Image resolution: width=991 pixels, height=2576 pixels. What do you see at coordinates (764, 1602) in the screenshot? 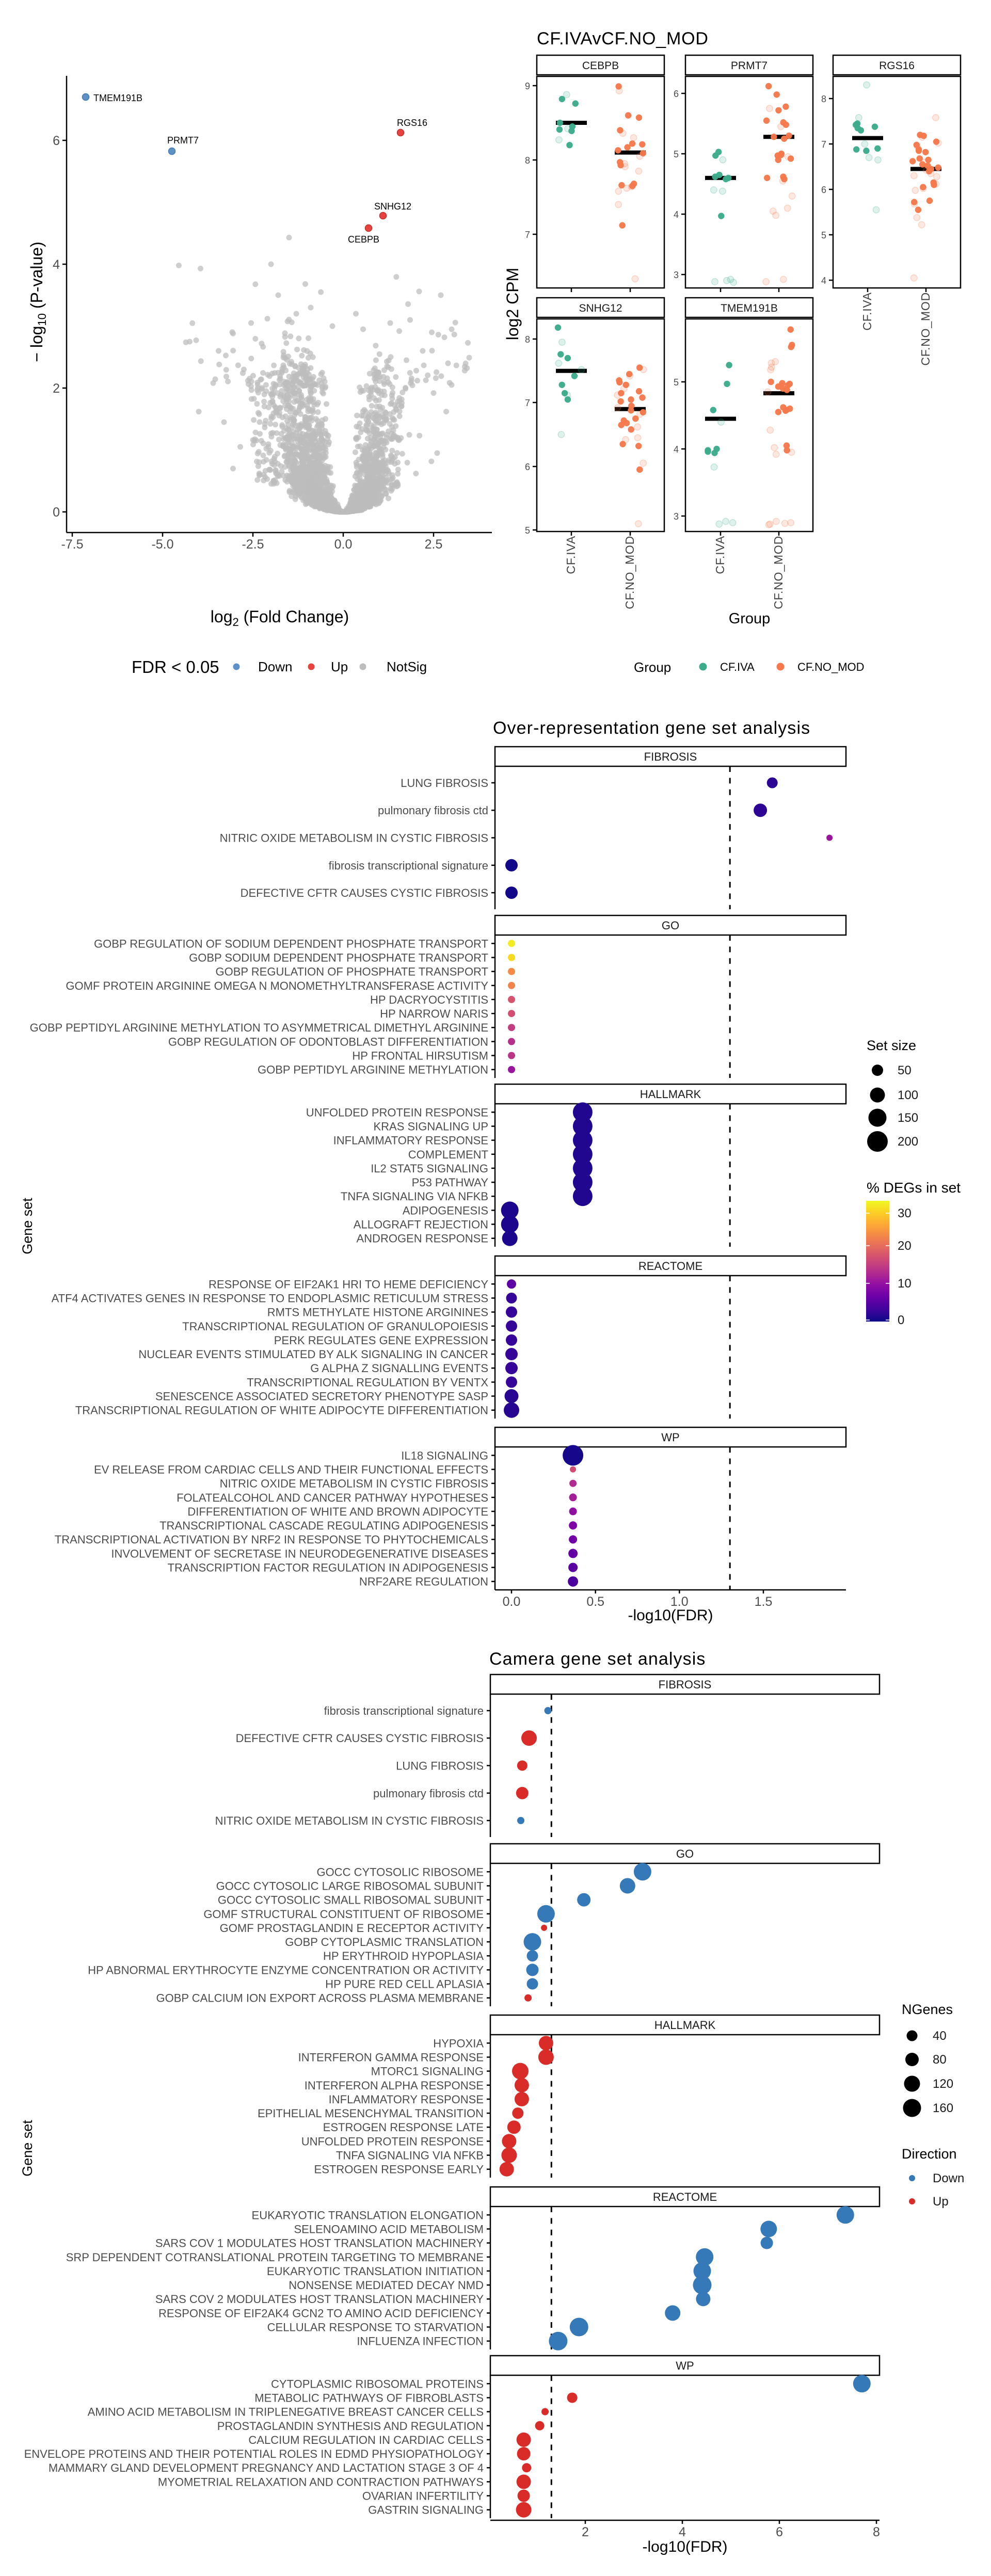
I see `svg-text: 1.5` at bounding box center [764, 1602].